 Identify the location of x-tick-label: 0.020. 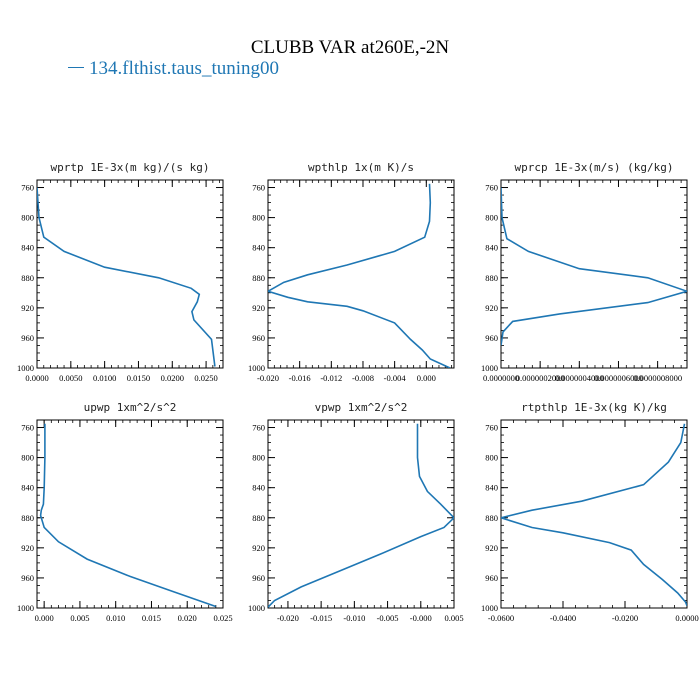
(187, 618).